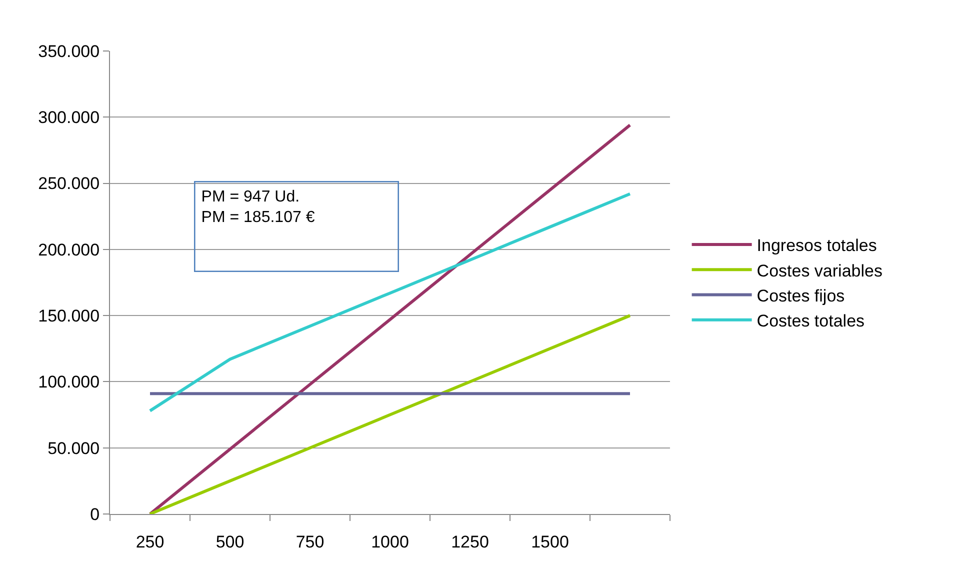 This screenshot has height=563, width=969. I want to click on y-tick-label: 200.000, so click(69, 250).